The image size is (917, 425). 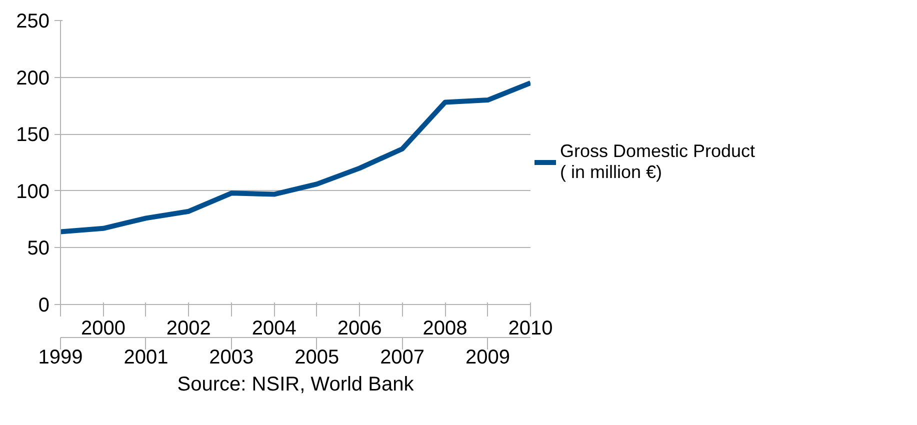 What do you see at coordinates (188, 329) in the screenshot?
I see `x-tick-label: 2002` at bounding box center [188, 329].